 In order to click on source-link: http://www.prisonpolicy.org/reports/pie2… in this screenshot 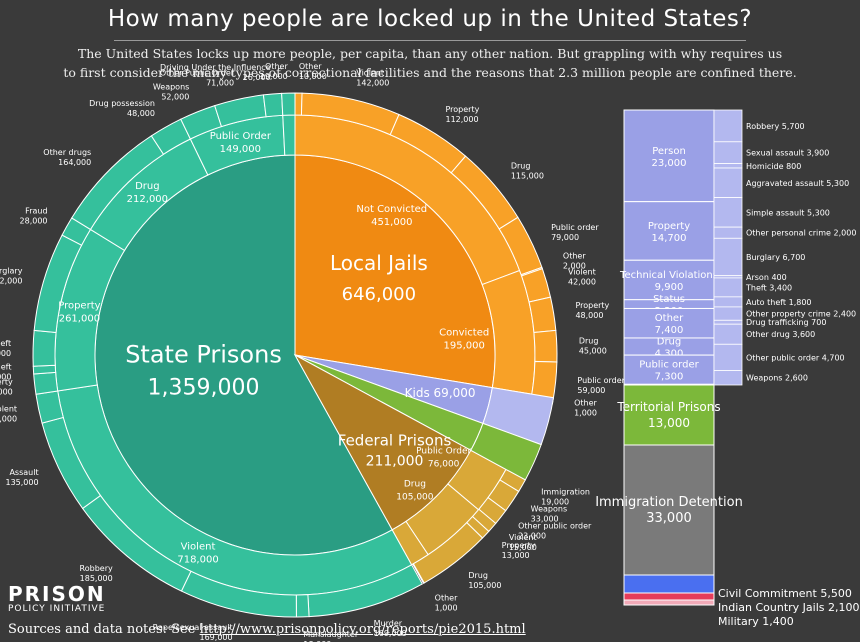, I will do `click(362, 629)`.